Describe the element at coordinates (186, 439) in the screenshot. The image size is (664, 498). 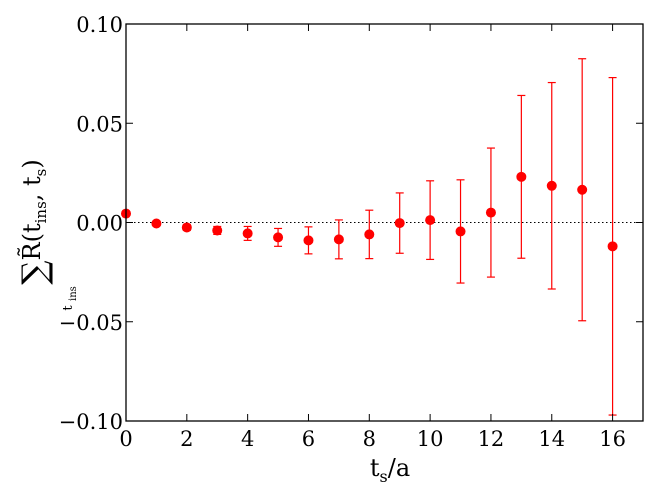
I see `x-tick-label: 2` at that location.